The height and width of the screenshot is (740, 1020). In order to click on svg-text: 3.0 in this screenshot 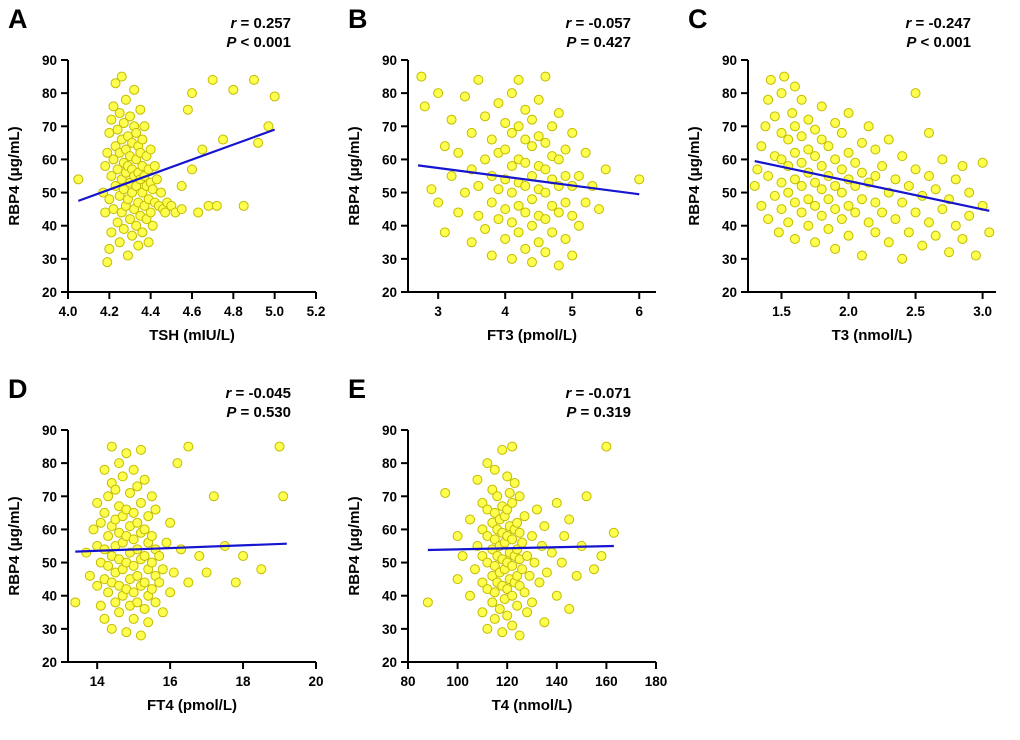, I will do `click(982, 311)`.